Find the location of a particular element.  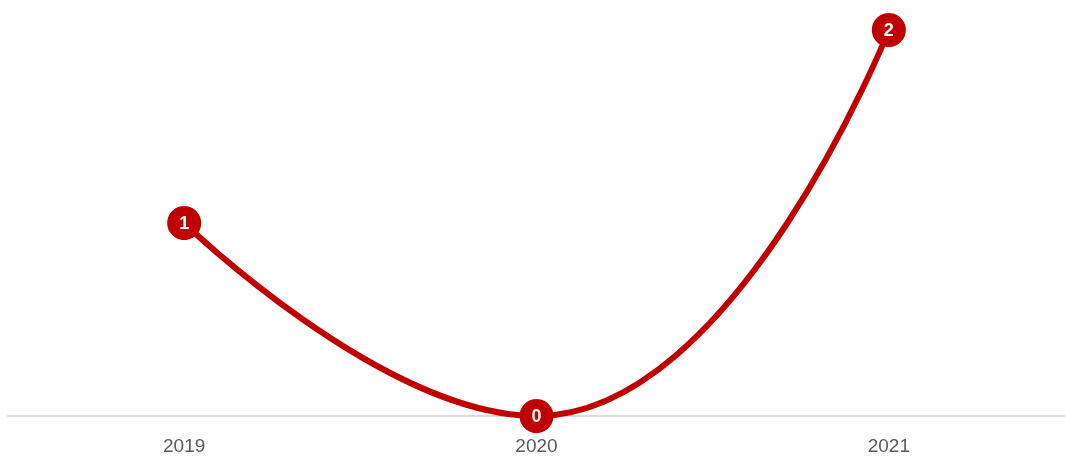

data-label: 1 is located at coordinates (184, 223).